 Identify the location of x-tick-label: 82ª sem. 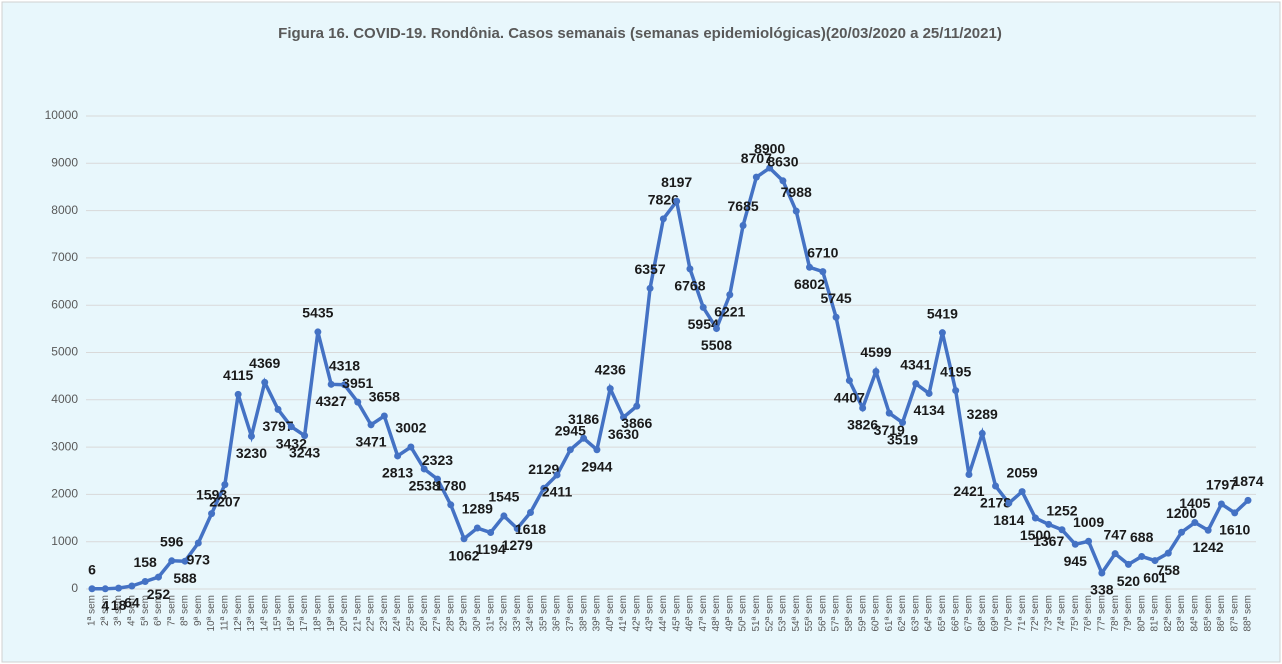
(1168, 613).